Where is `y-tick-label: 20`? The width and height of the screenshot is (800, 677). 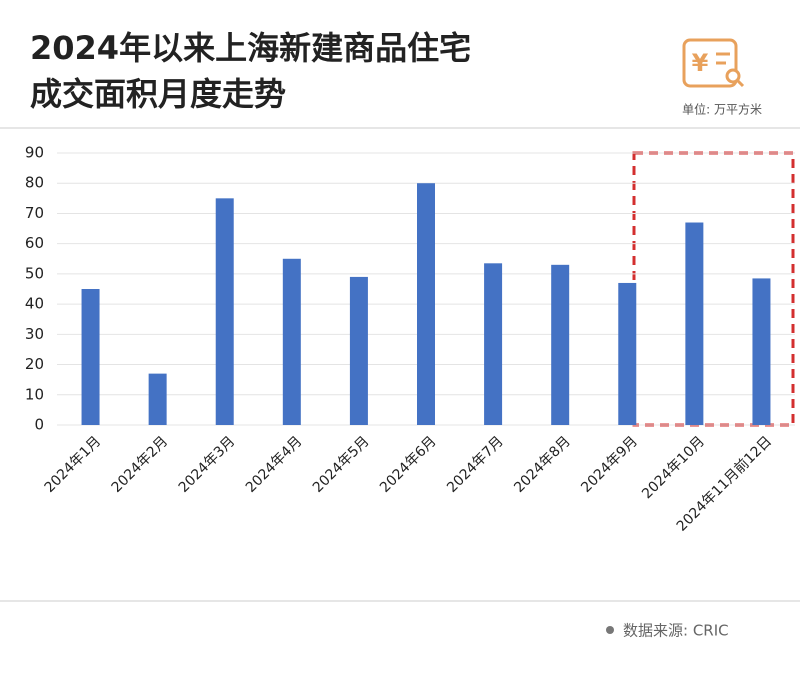
y-tick-label: 20 is located at coordinates (34, 364).